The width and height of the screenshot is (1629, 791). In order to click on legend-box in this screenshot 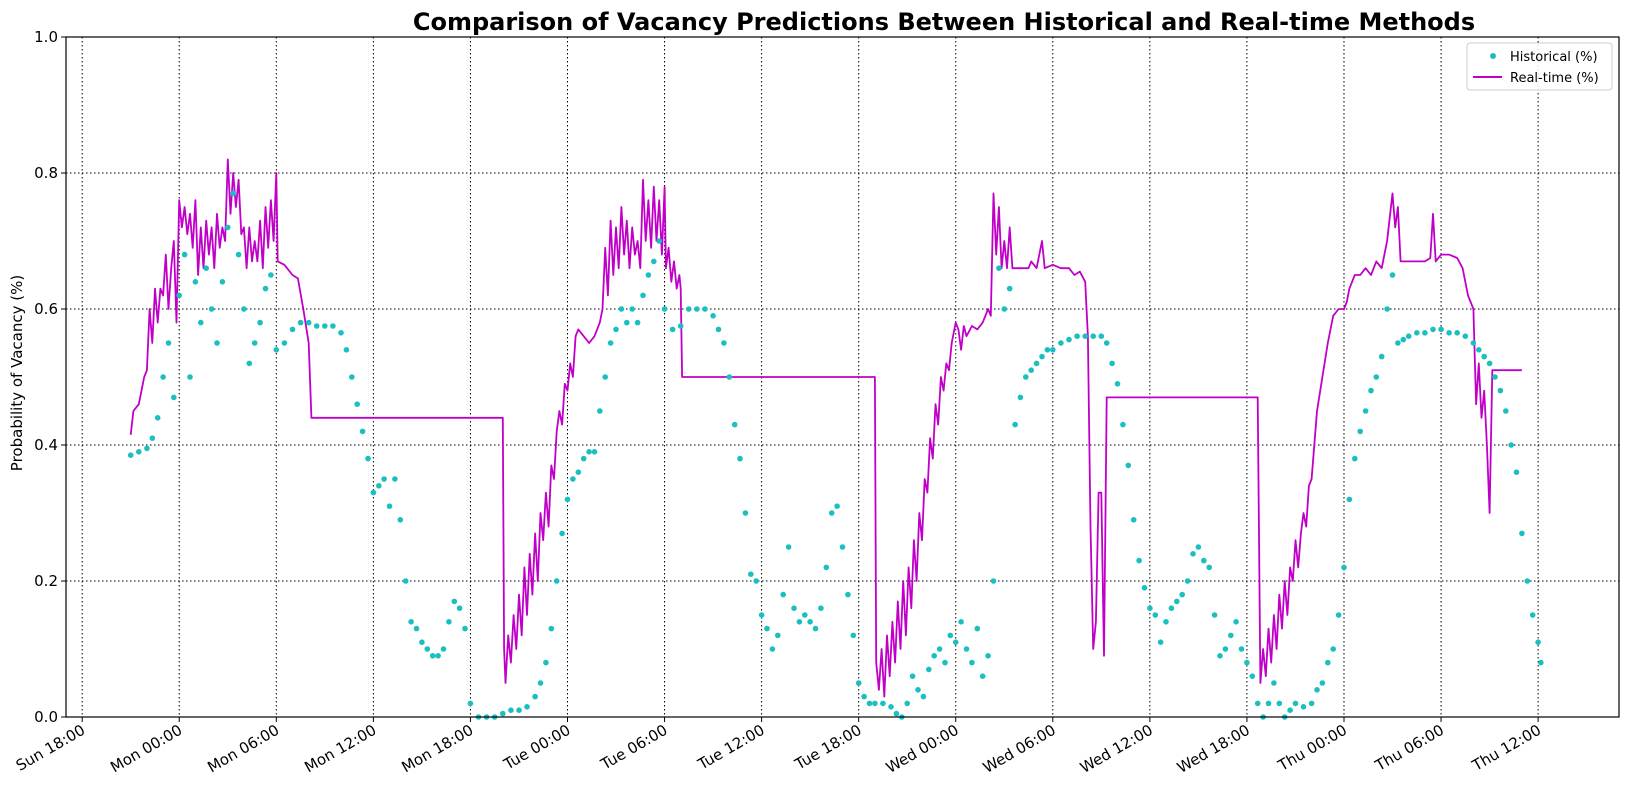, I will do `click(1539, 66)`.